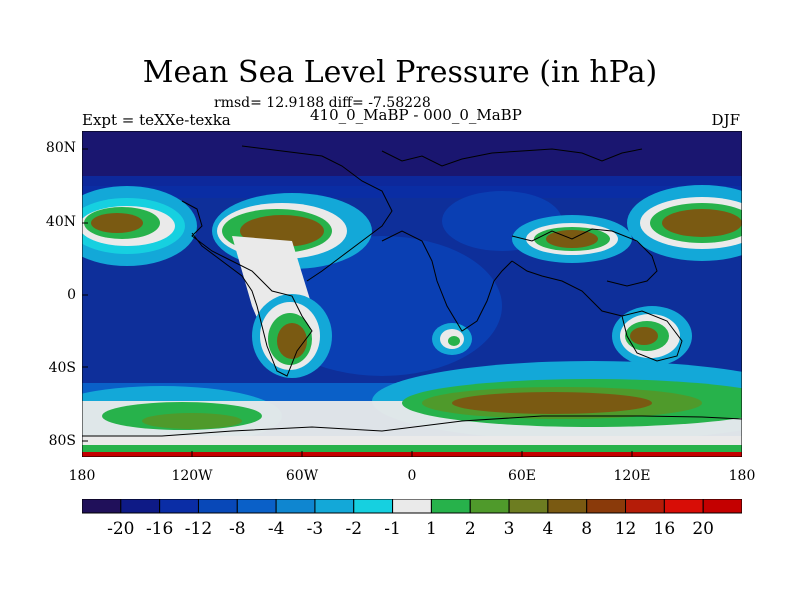 The image size is (800, 600). I want to click on x-tick-label: 0, so click(412, 476).